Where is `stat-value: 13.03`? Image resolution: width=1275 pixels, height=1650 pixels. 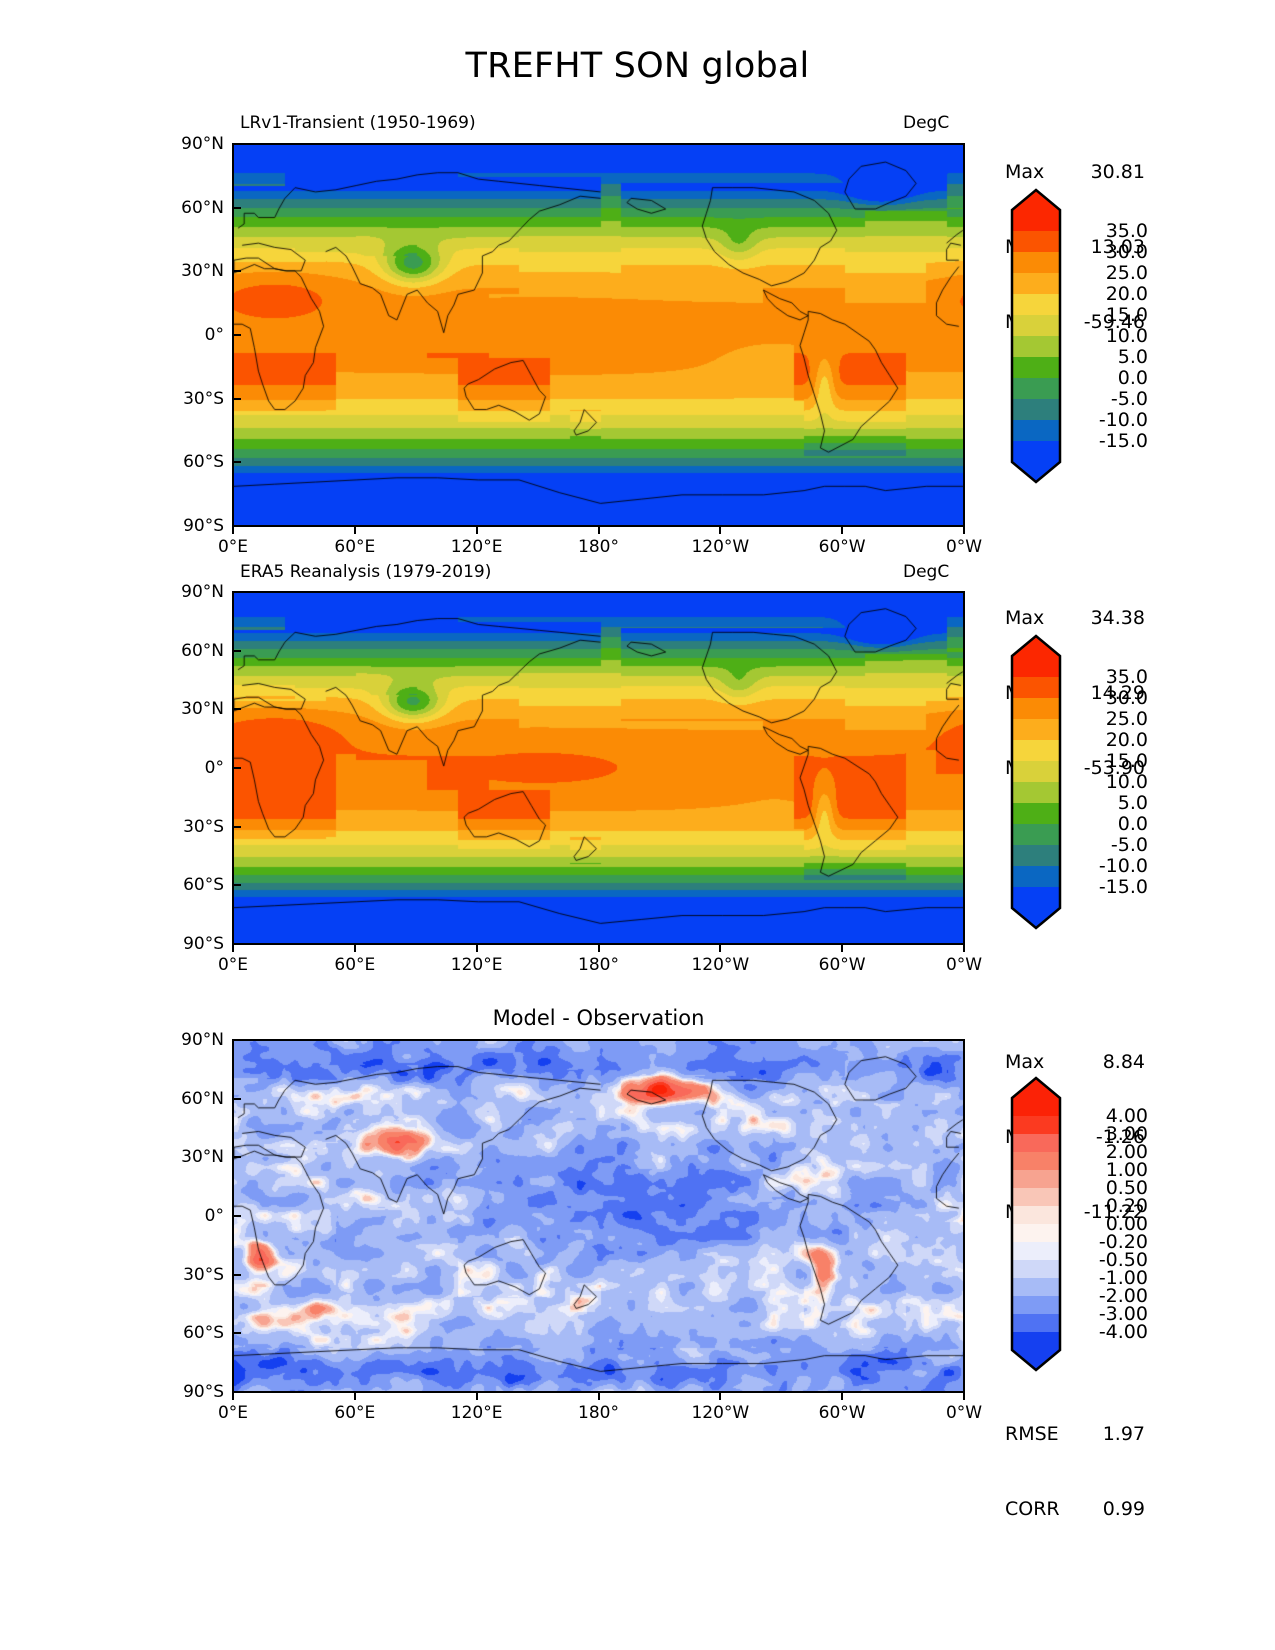
stat-value: 13.03 is located at coordinates (1117, 247).